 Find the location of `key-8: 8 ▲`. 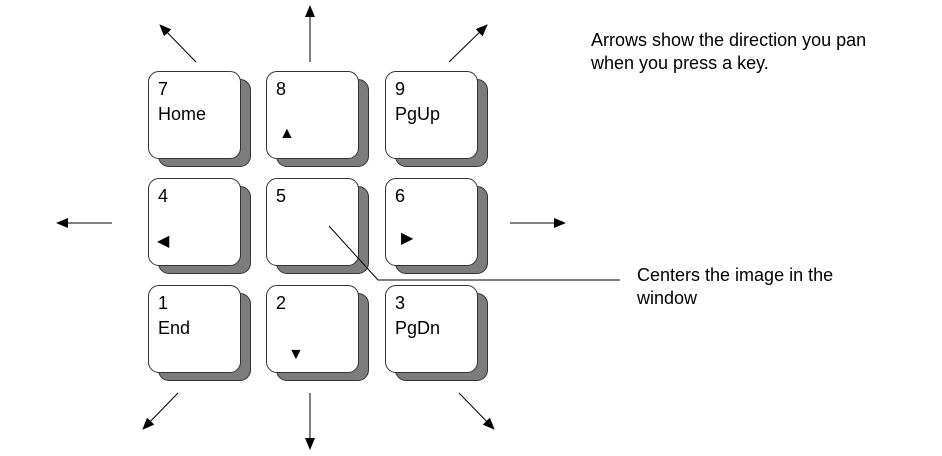

key-8: 8 ▲ is located at coordinates (317, 119).